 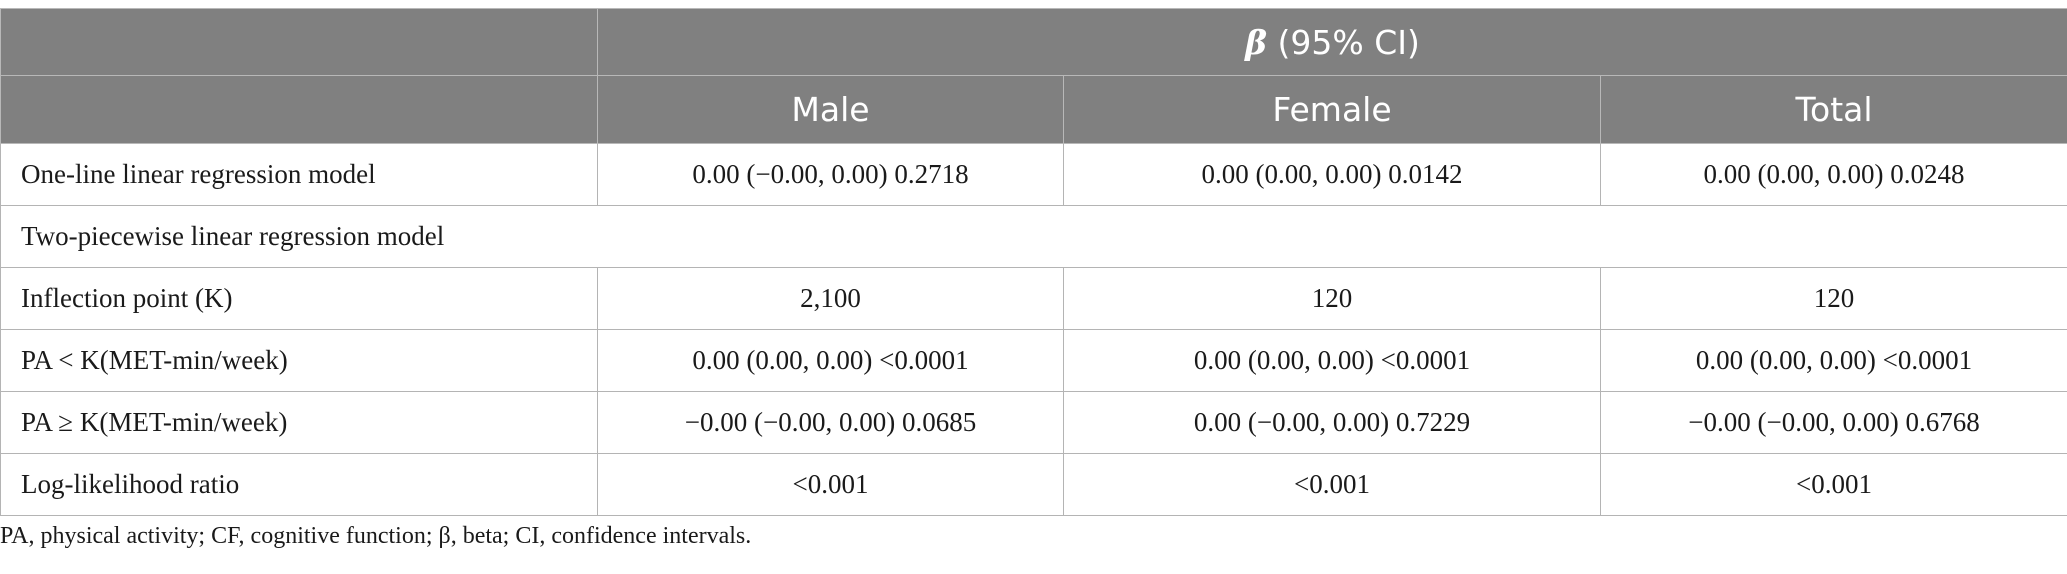 What do you see at coordinates (1332, 422) in the screenshot?
I see `cell-female: 0.00 (−0.00, 0.00) 0.7229` at bounding box center [1332, 422].